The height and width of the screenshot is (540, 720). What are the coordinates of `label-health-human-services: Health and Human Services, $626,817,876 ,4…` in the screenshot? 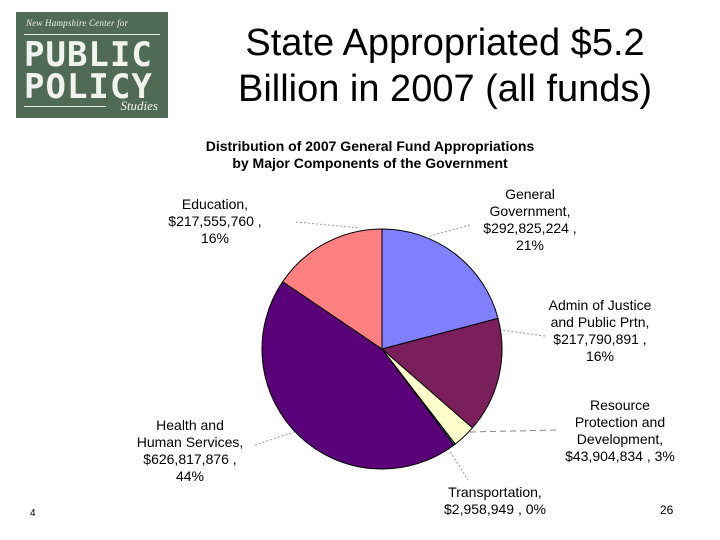 It's located at (190, 451).